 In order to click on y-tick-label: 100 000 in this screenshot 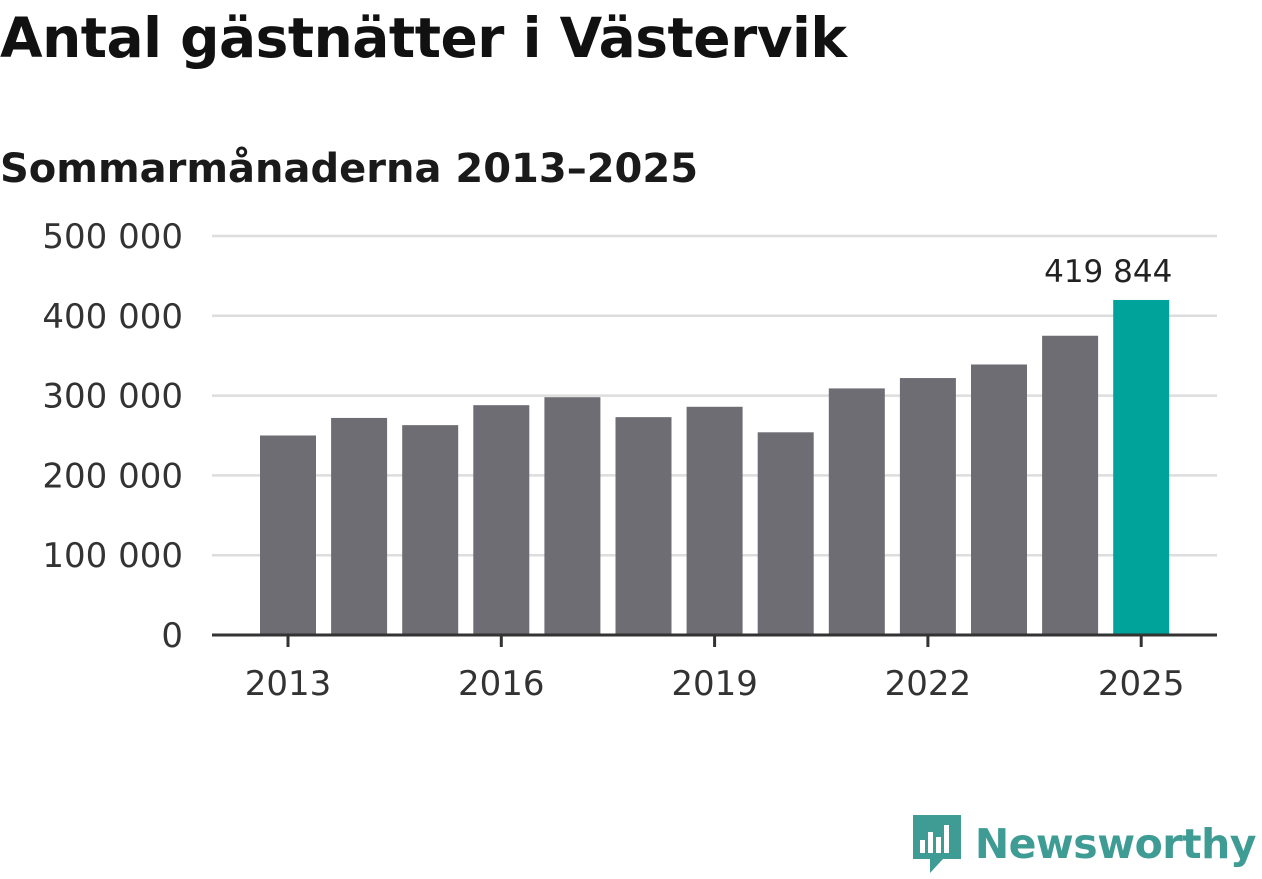, I will do `click(112, 556)`.